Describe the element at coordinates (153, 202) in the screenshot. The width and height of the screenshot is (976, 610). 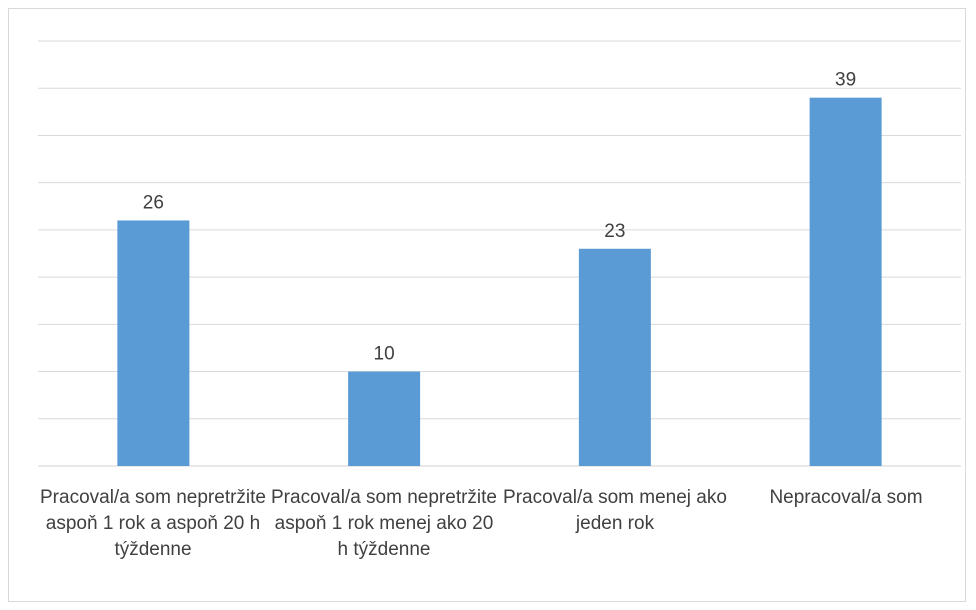
I see `data-label-1: 26` at that location.